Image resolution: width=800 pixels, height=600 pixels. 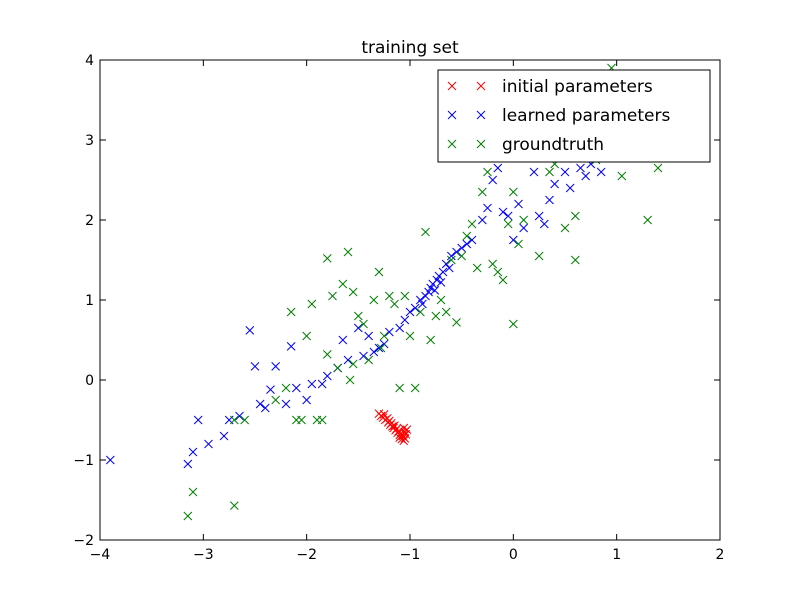 What do you see at coordinates (481, 115) in the screenshot?
I see `legend-marker-1-b` at bounding box center [481, 115].